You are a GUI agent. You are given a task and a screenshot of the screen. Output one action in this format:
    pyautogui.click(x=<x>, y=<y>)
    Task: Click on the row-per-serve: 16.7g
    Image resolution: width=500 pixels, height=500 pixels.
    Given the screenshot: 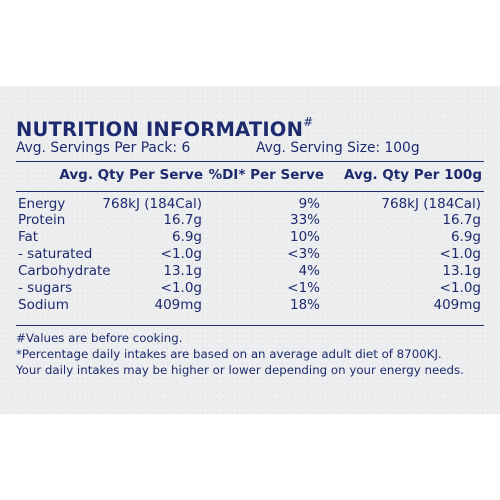 What is the action you would take?
    pyautogui.click(x=182, y=220)
    